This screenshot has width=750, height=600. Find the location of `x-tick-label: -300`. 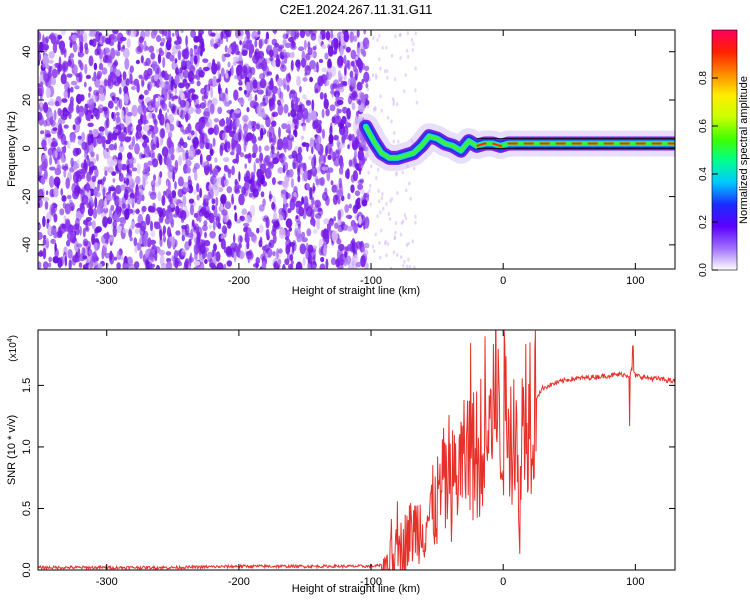

x-tick-label: -300 is located at coordinates (107, 582).